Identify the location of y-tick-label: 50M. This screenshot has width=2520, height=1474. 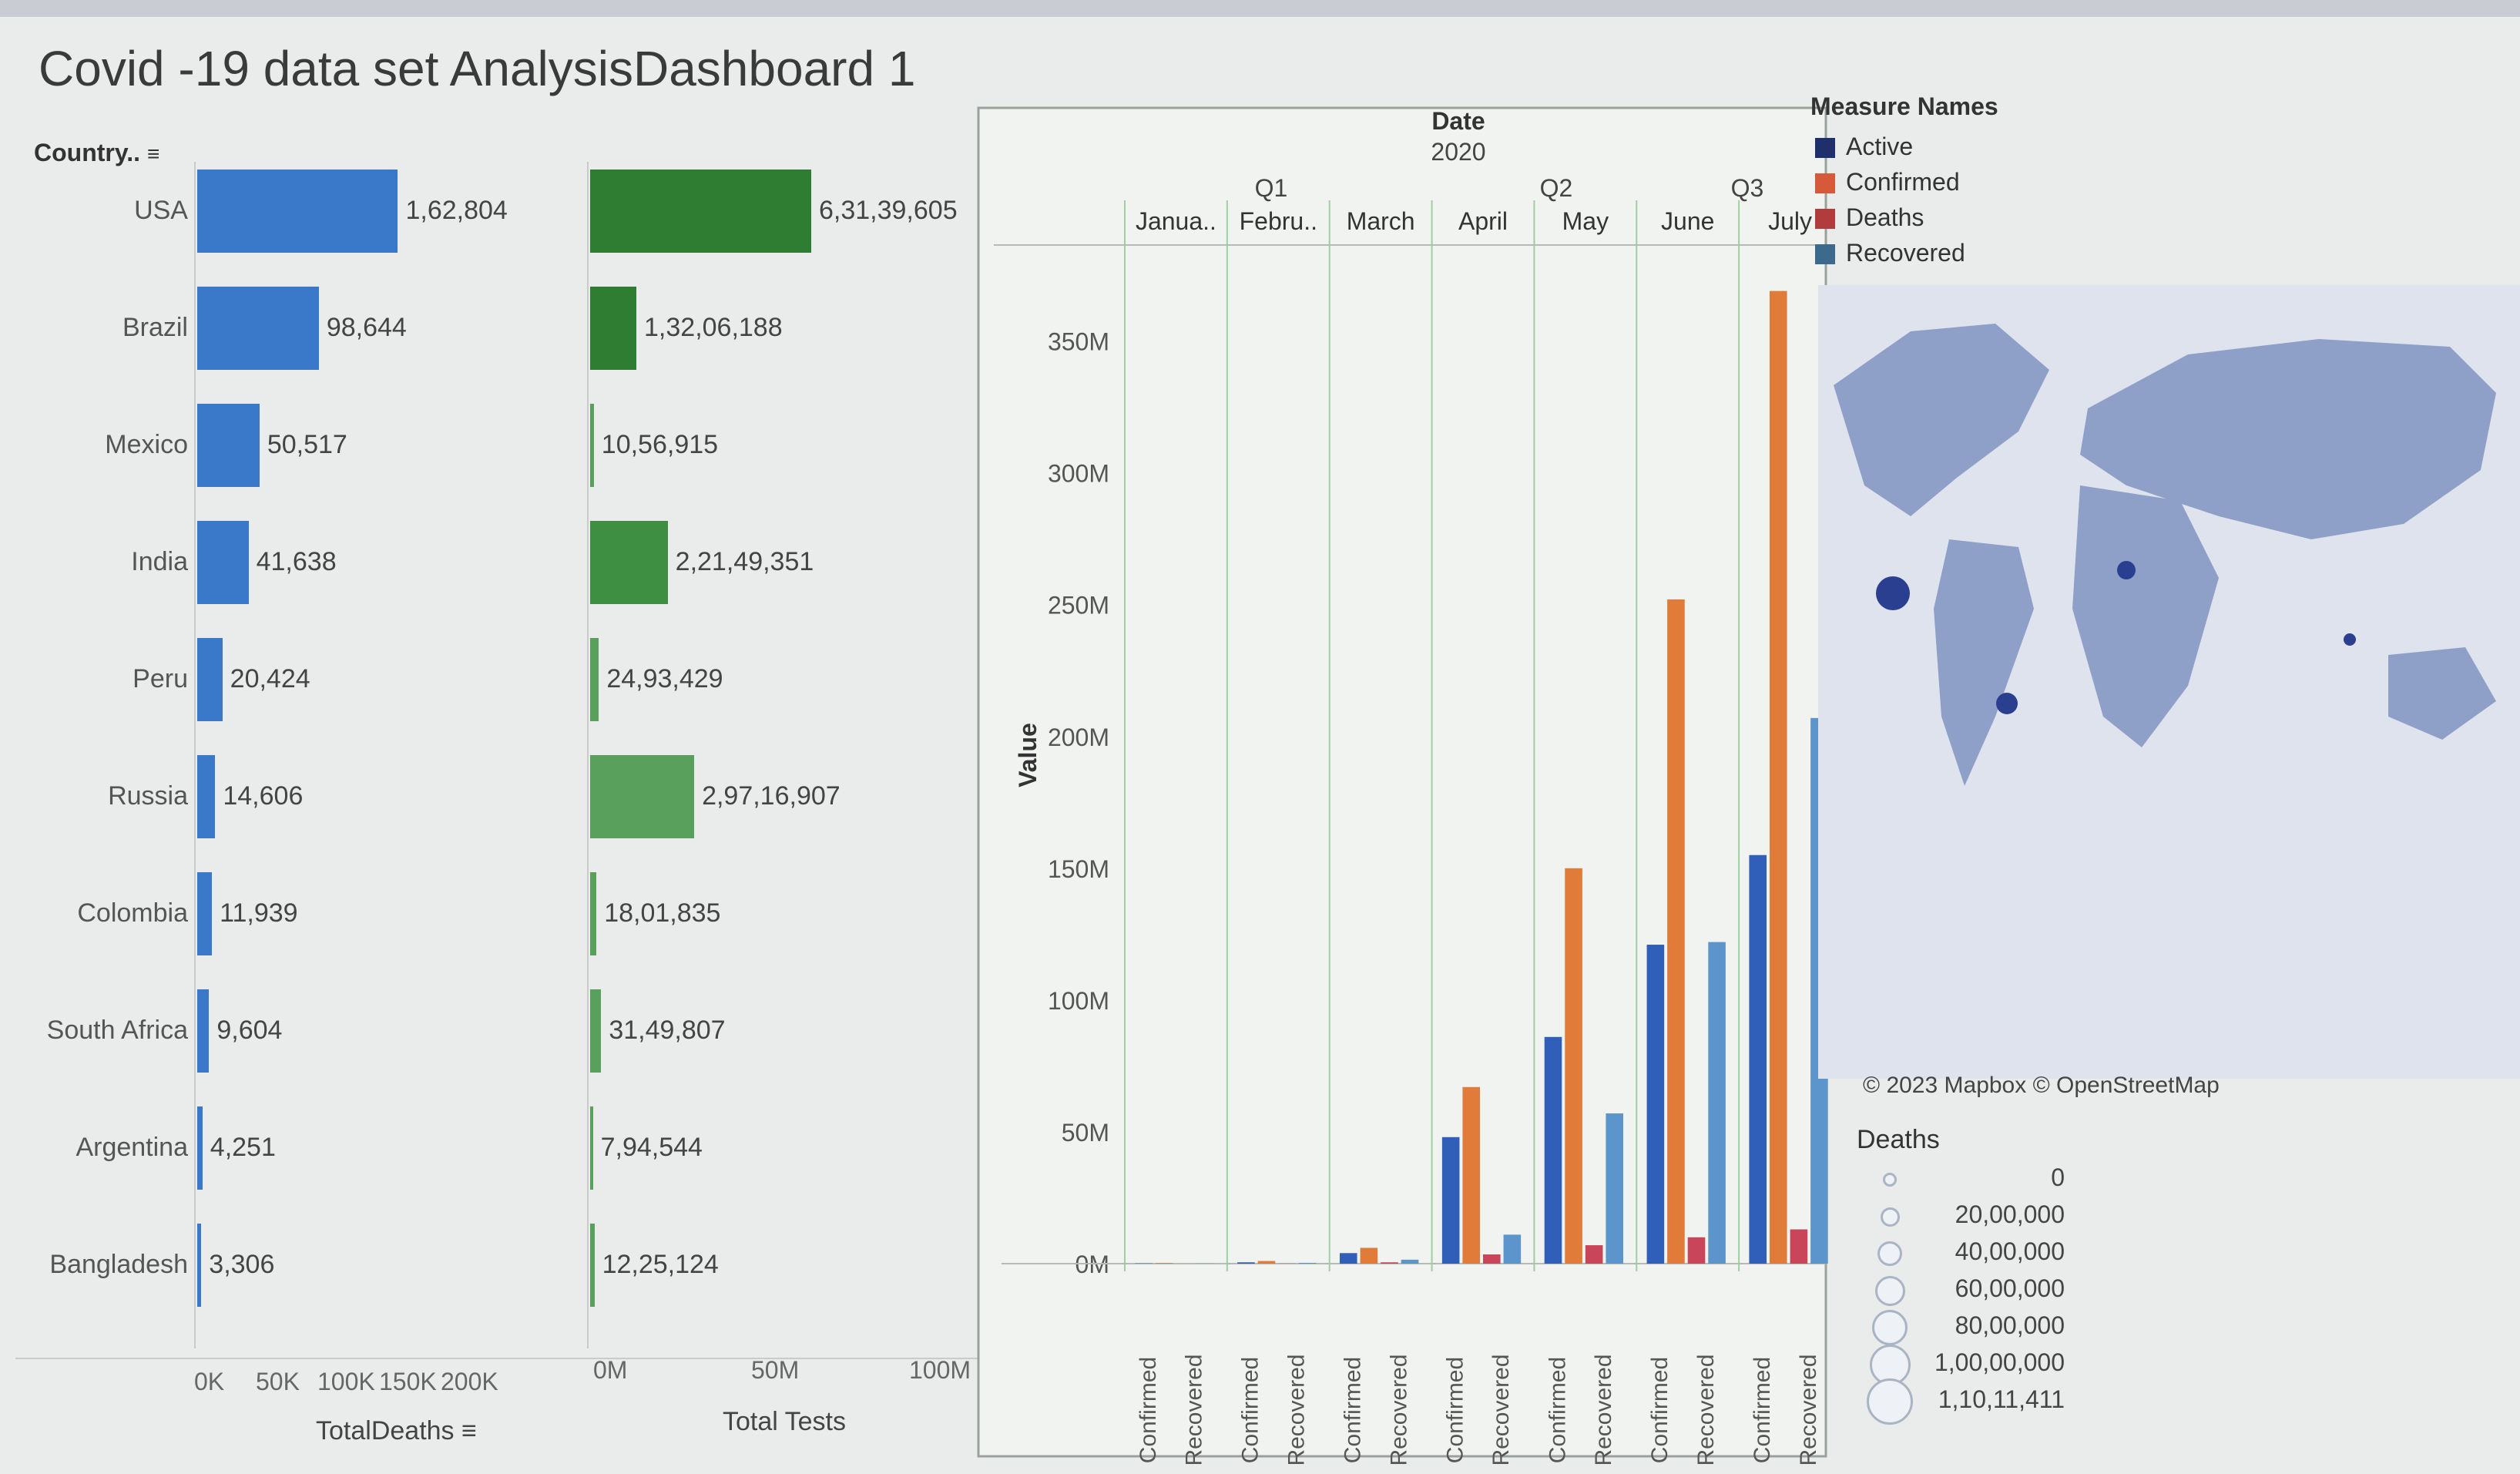
(1085, 1133).